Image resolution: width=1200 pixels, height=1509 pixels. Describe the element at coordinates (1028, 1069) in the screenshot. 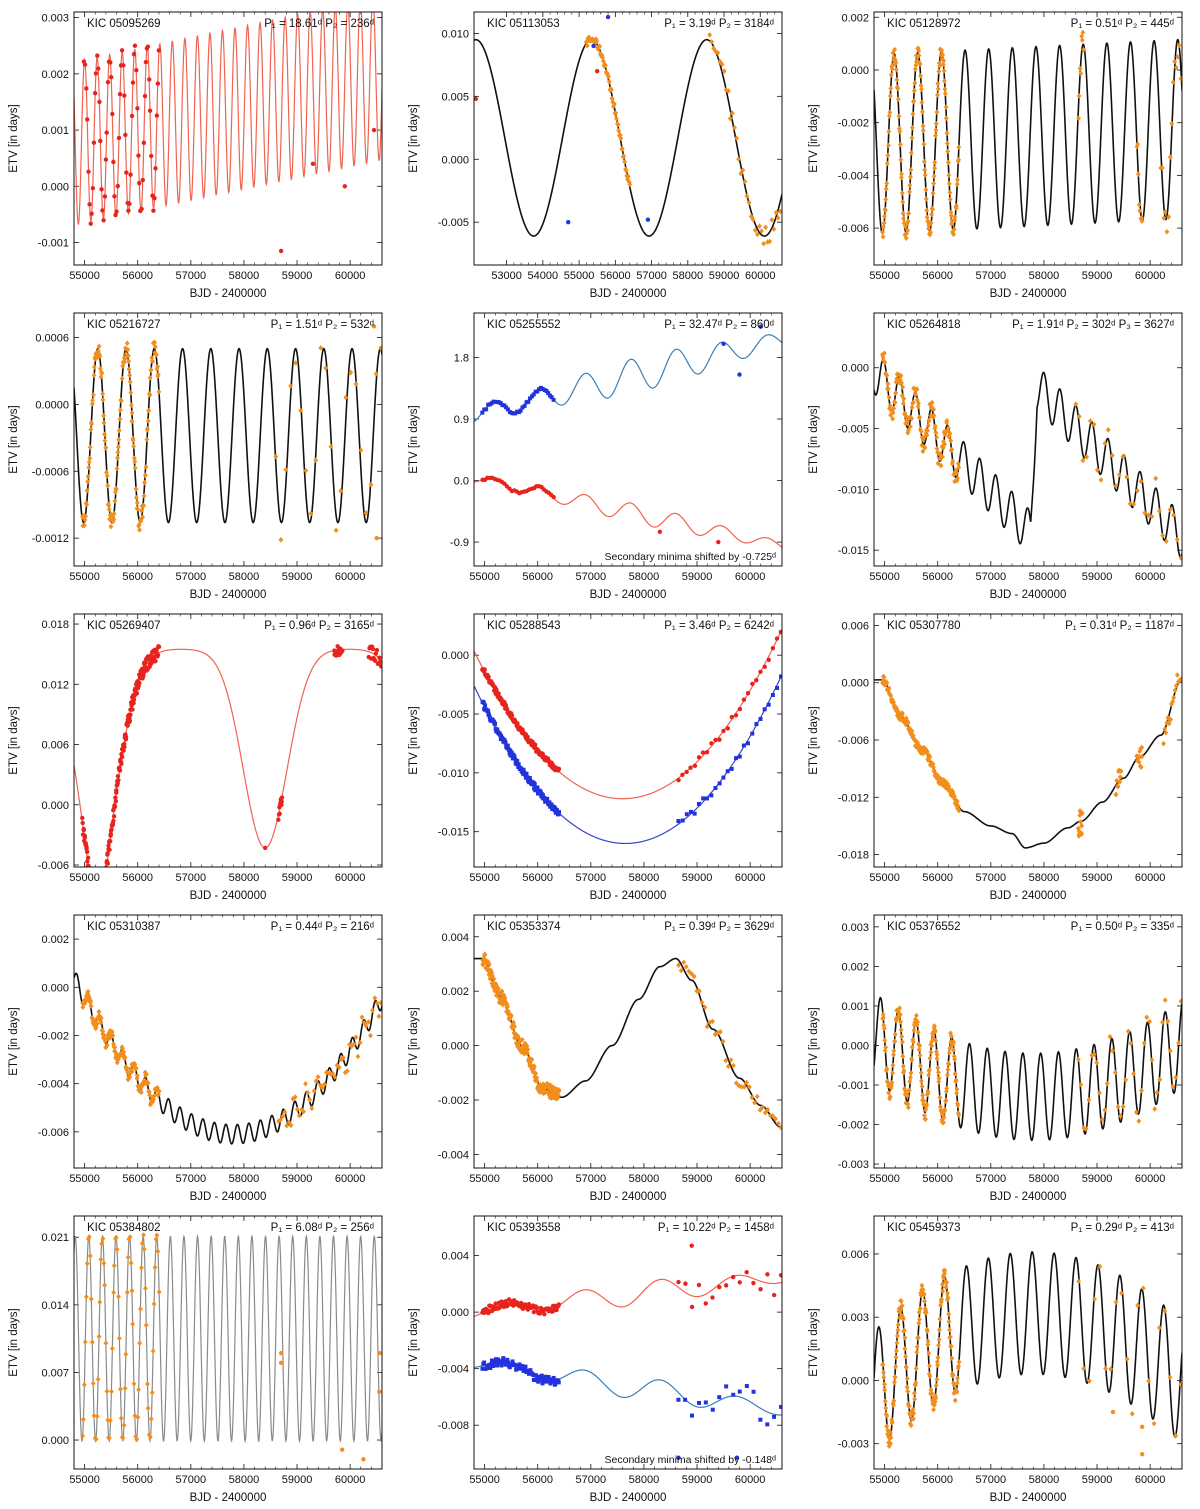

I see `plot-area` at that location.